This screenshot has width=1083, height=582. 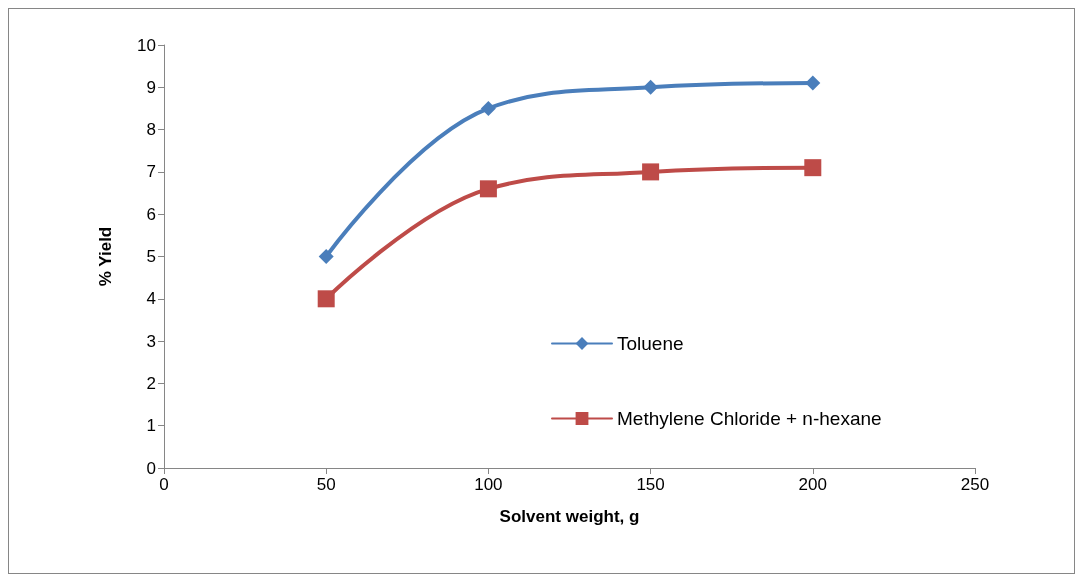 I want to click on legend-label: Toluene, so click(x=650, y=343).